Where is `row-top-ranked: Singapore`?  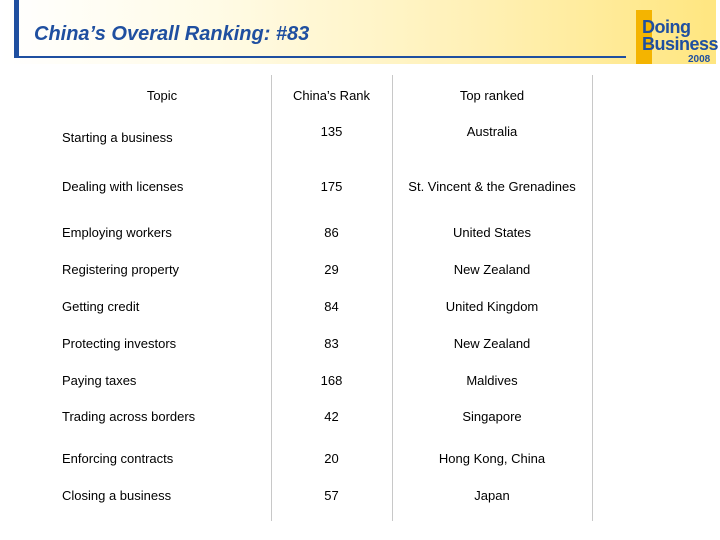 row-top-ranked: Singapore is located at coordinates (492, 416).